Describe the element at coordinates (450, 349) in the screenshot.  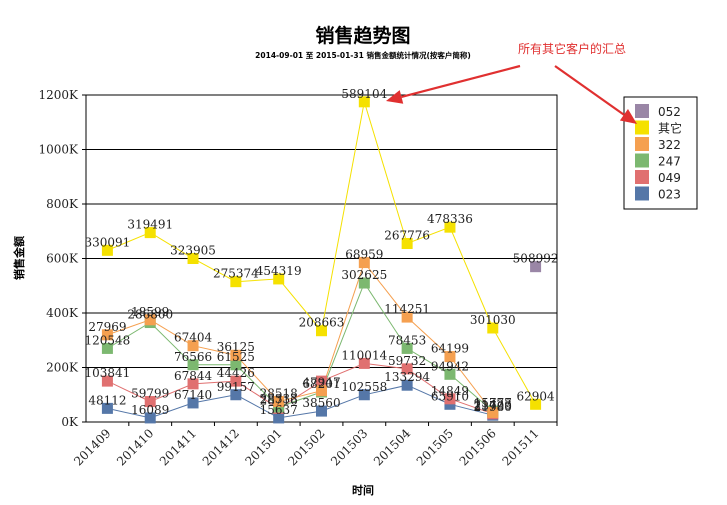
I see `data-label: 64199` at that location.